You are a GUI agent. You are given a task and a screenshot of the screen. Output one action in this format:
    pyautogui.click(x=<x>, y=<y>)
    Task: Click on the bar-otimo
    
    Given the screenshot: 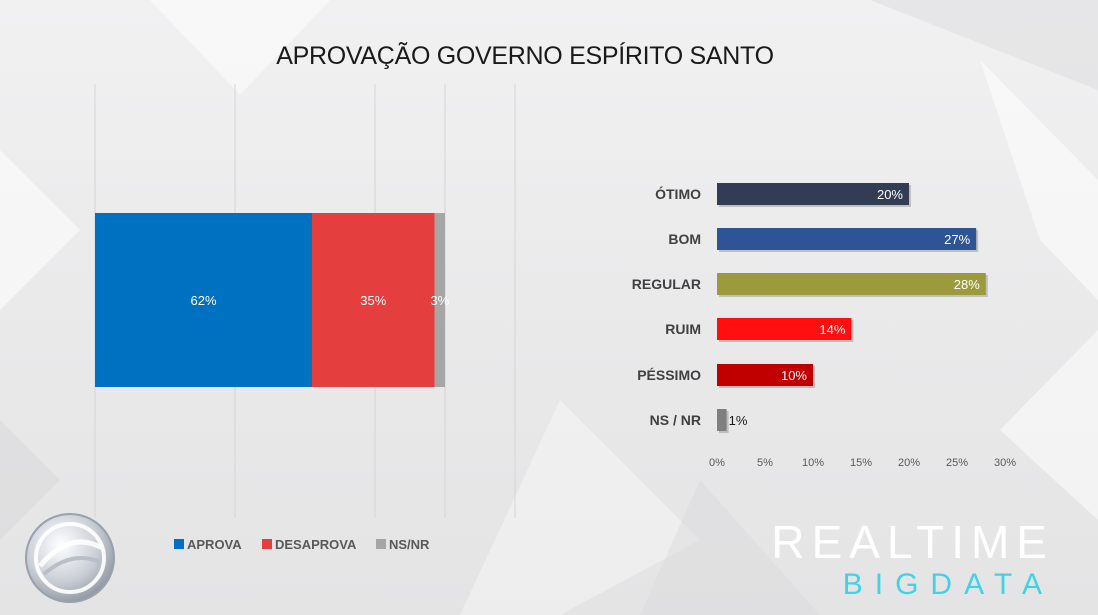 What is the action you would take?
    pyautogui.click(x=813, y=194)
    